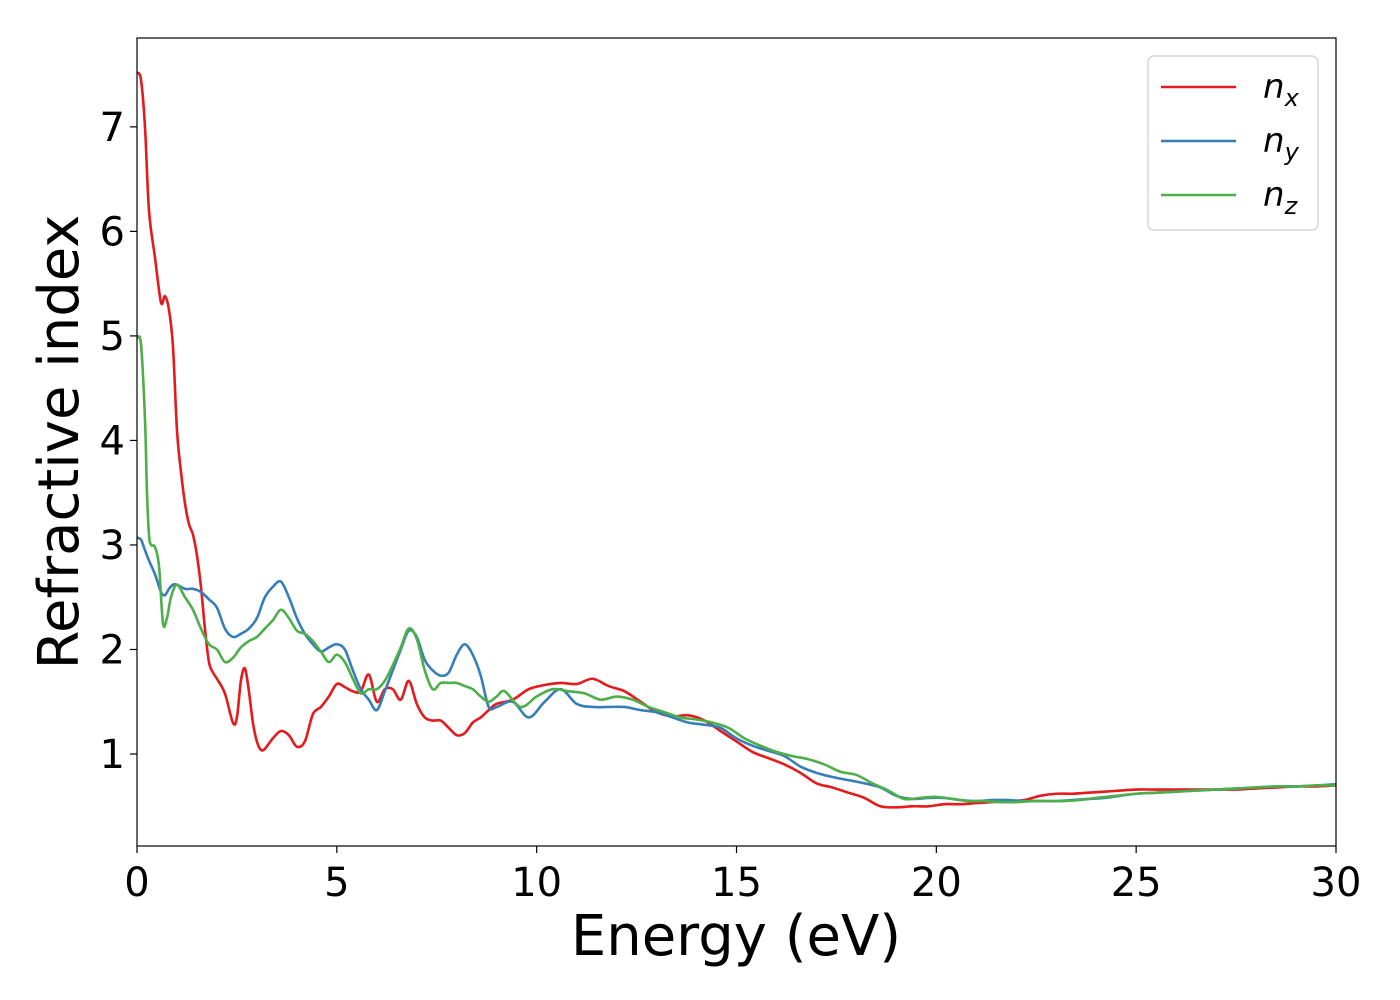 The height and width of the screenshot is (1000, 1400). Describe the element at coordinates (112, 128) in the screenshot. I see `y-tick-label: 7` at that location.